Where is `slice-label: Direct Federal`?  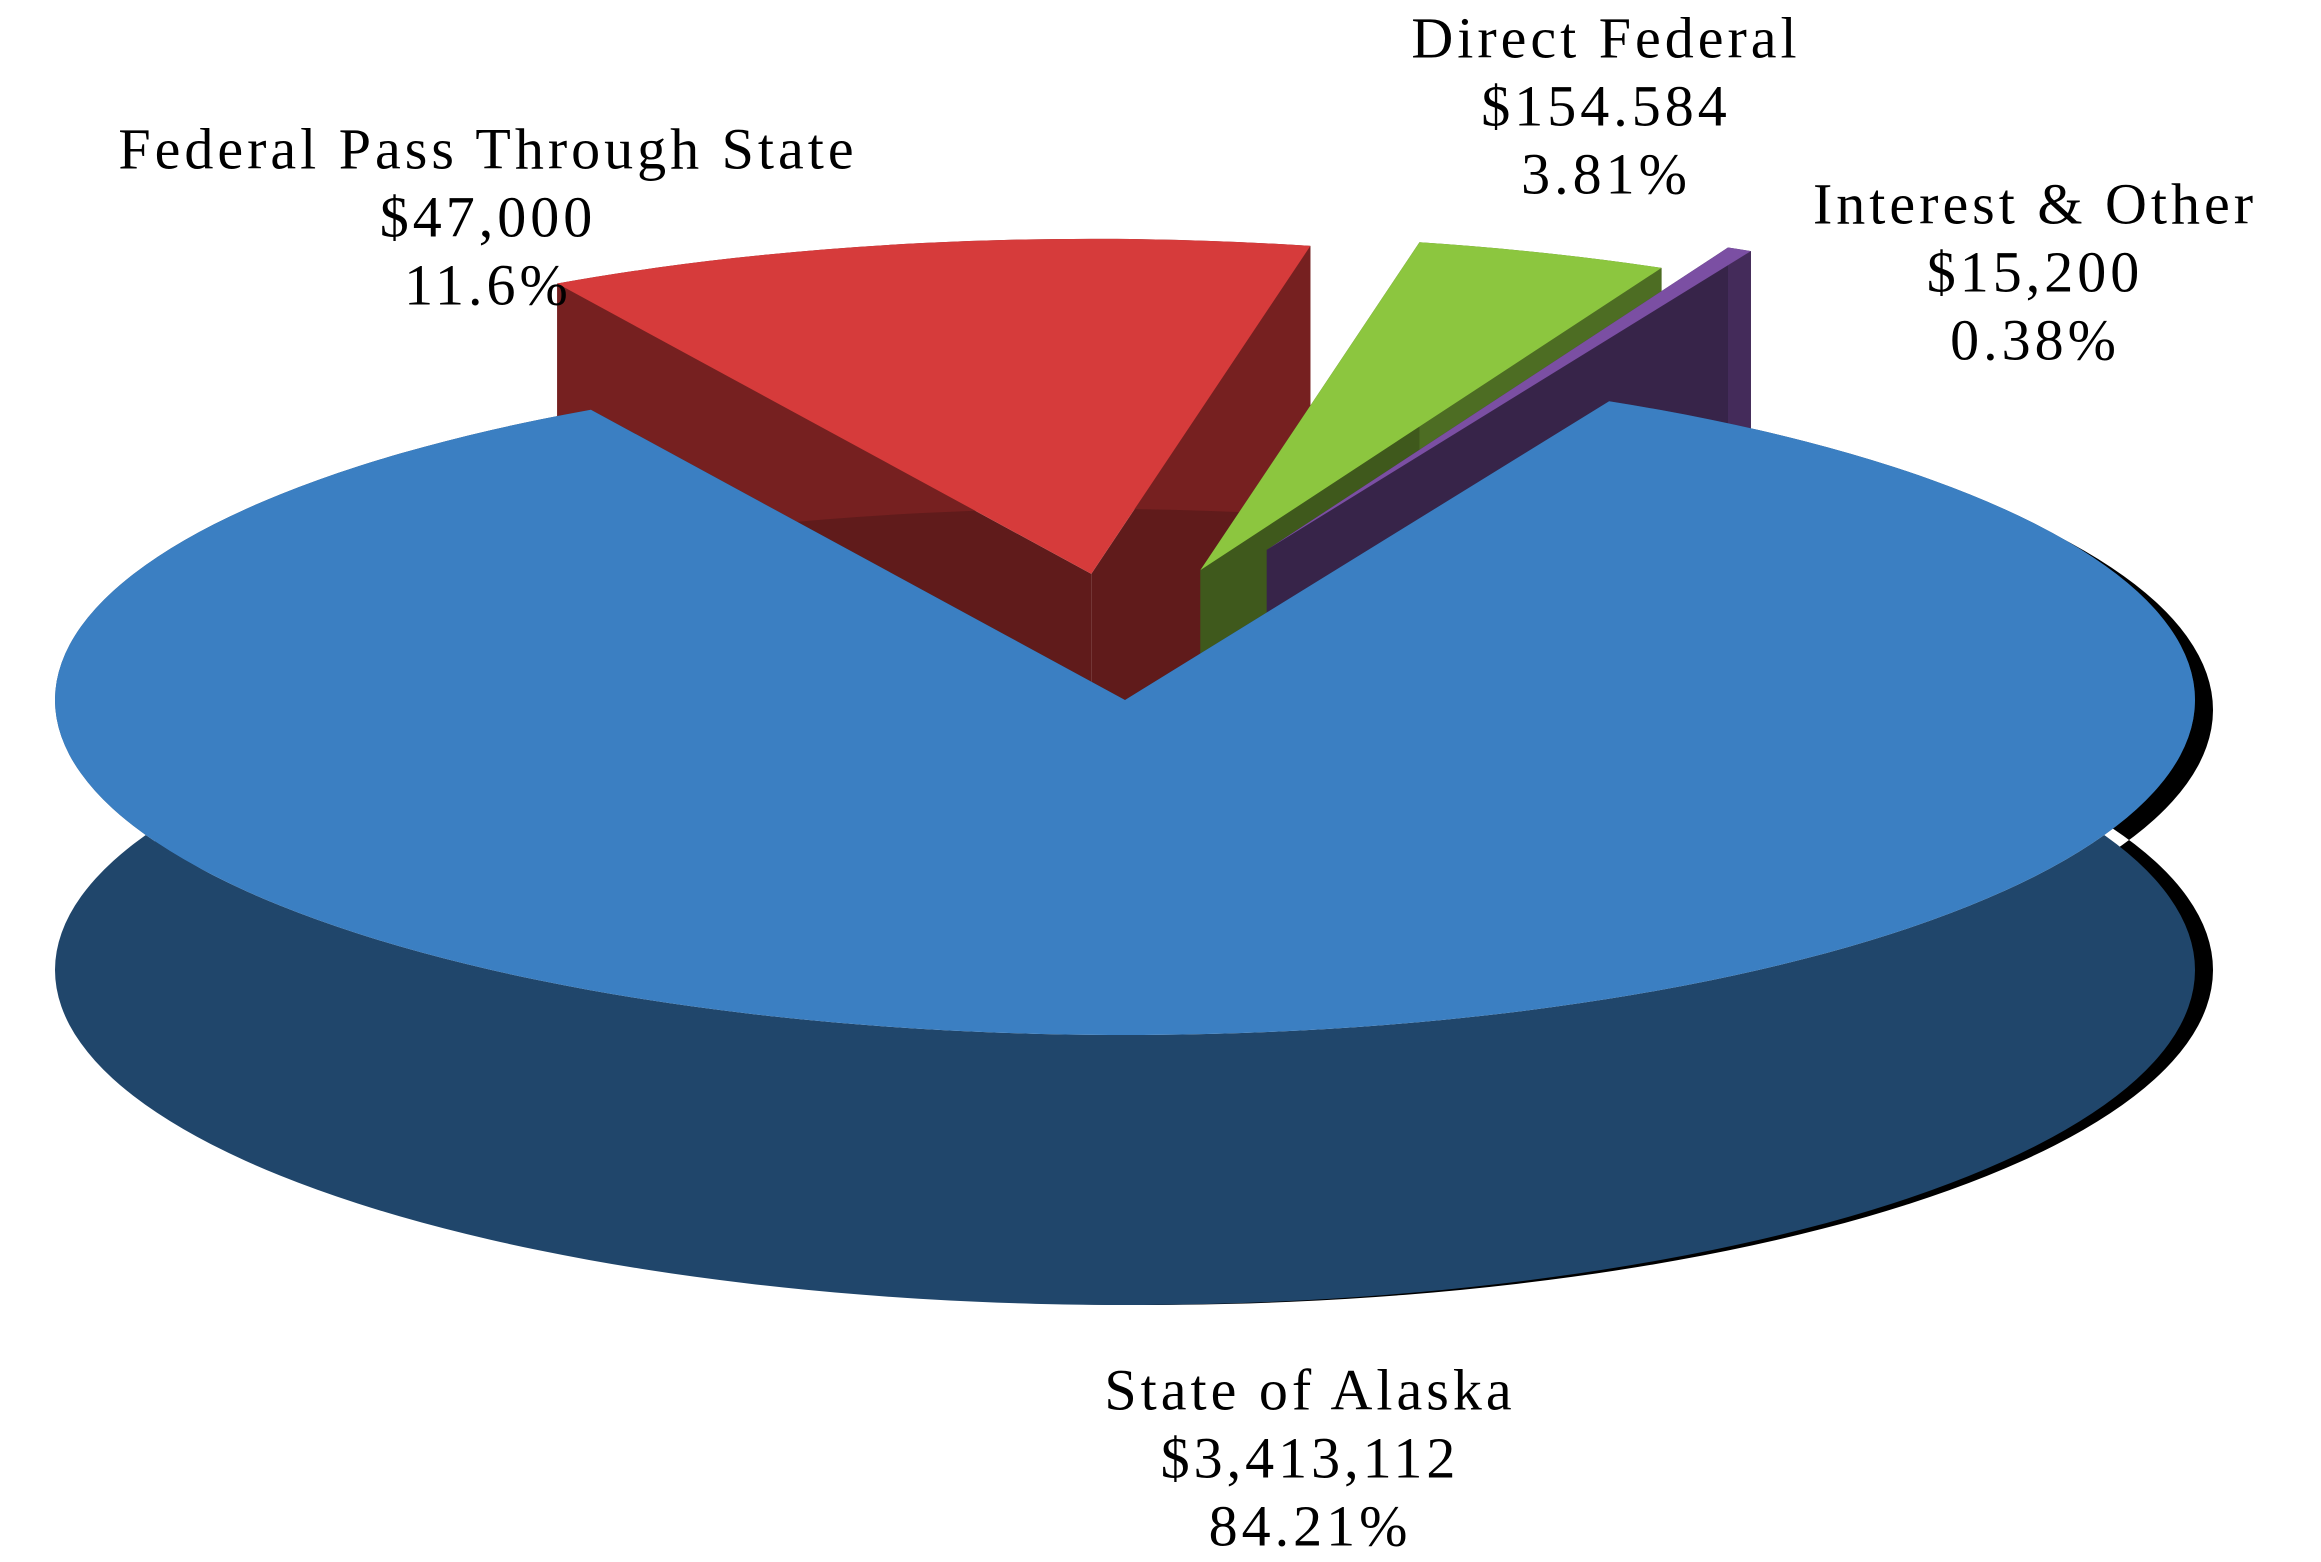 slice-label: Direct Federal is located at coordinates (1605, 37).